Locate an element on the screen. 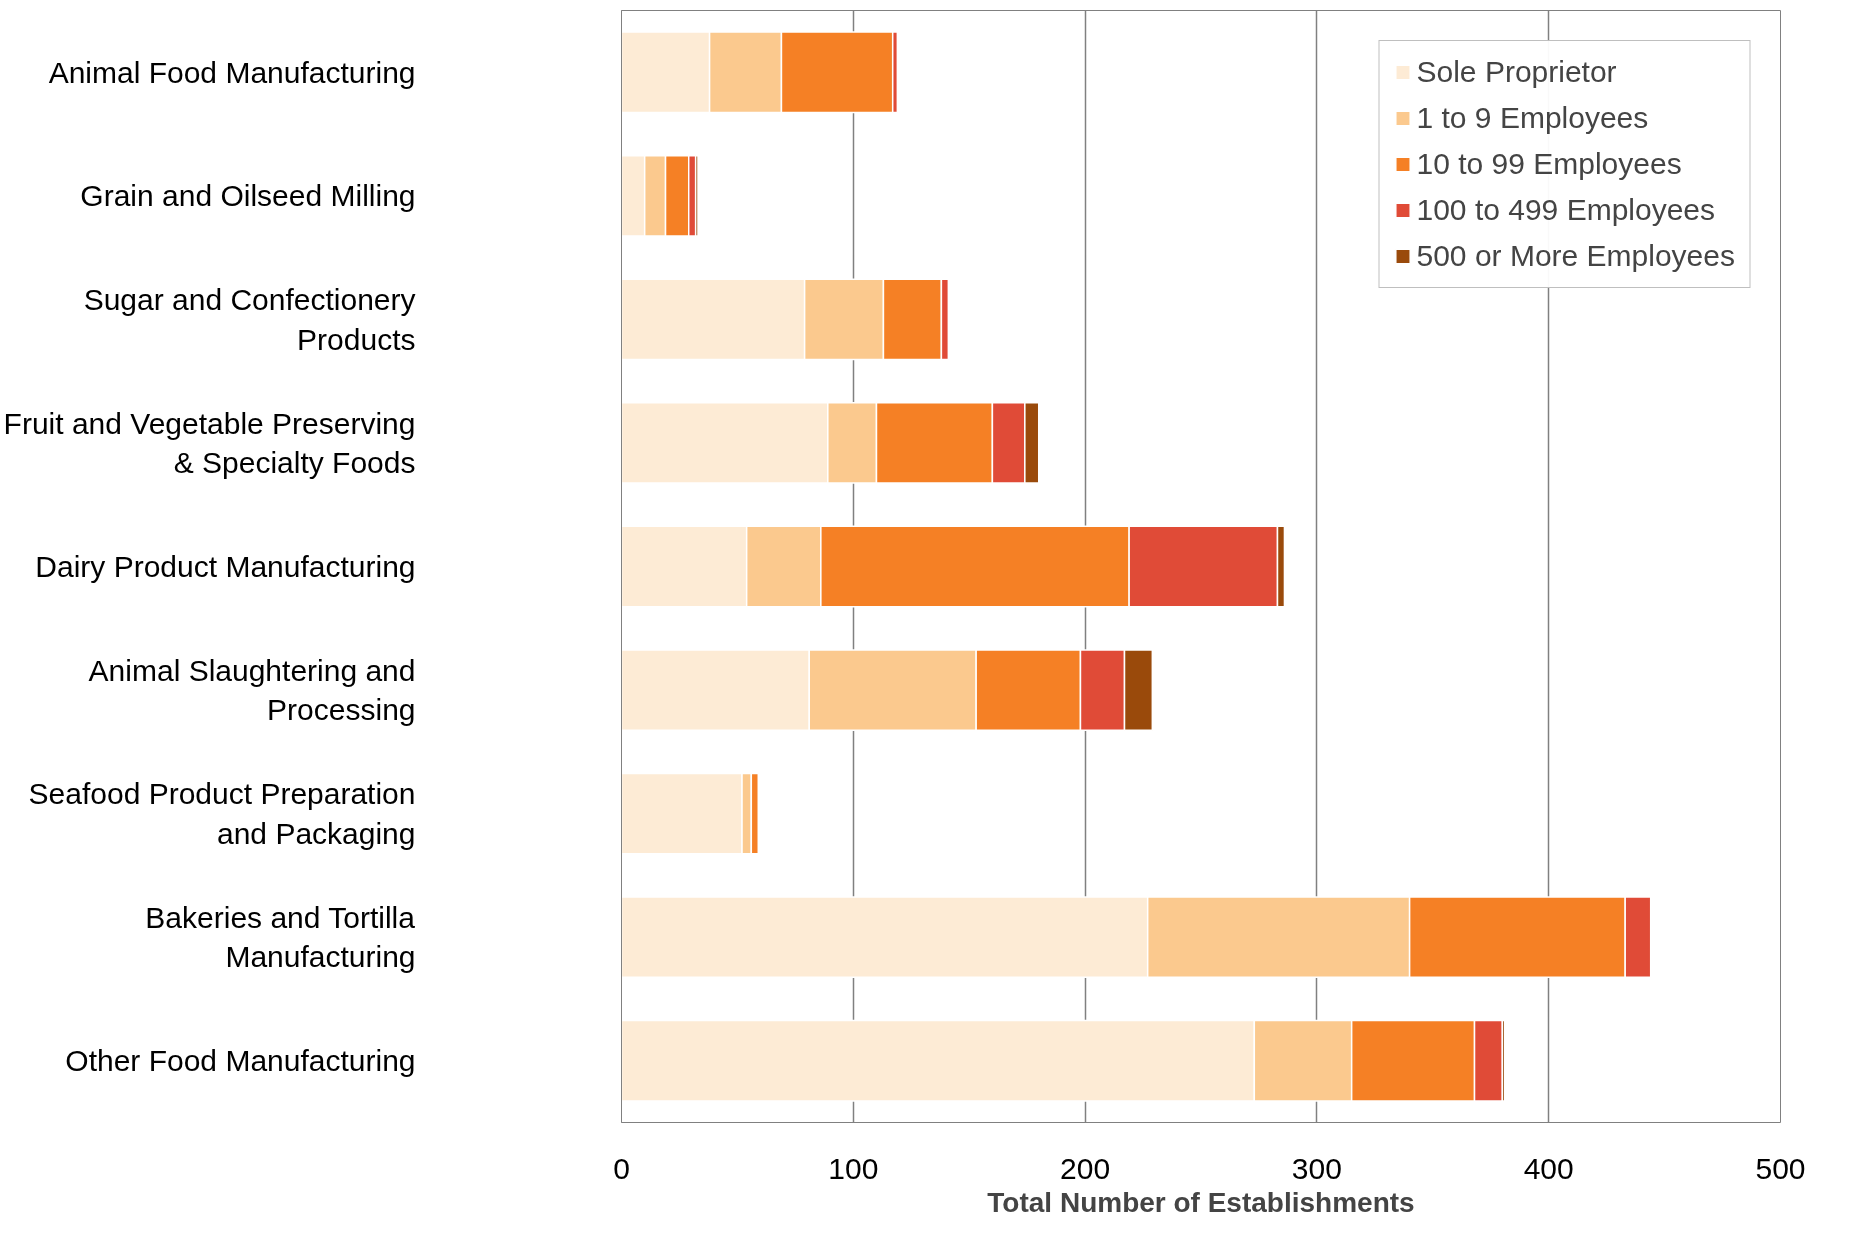 The width and height of the screenshot is (1865, 1238). y-tick-label: Animal Food Manufacturing is located at coordinates (232, 72).